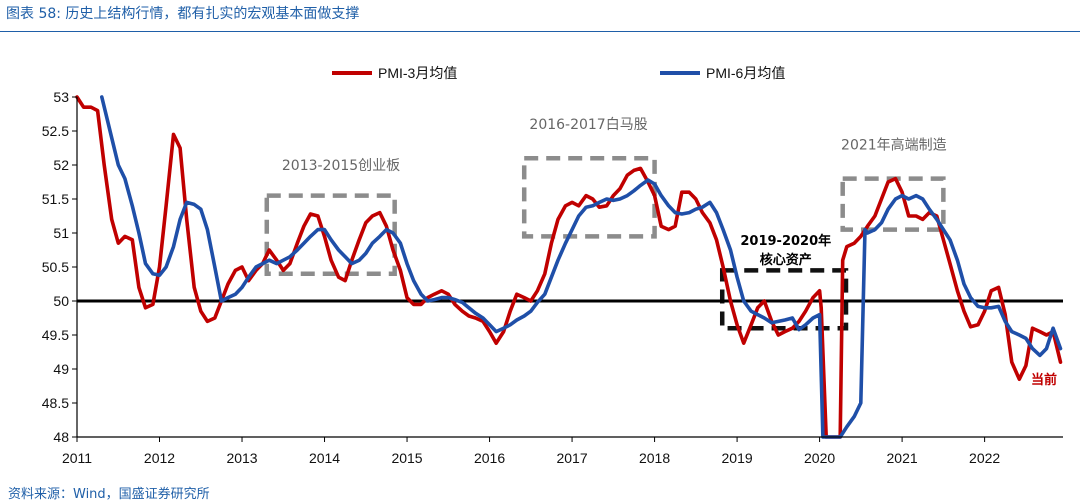  I want to click on x-tick-label-8: 2019, so click(737, 458).